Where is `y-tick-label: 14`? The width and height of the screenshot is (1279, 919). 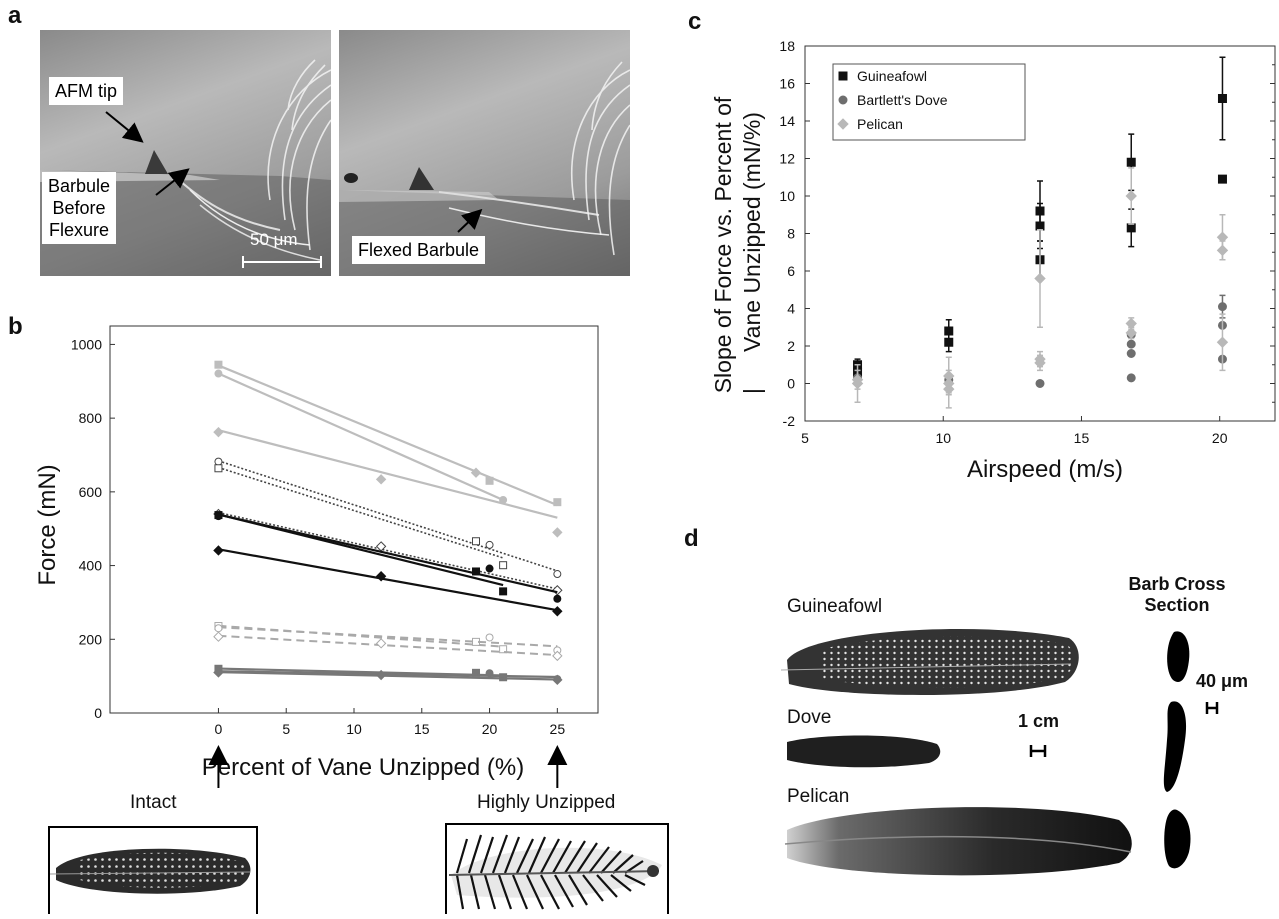 y-tick-label: 14 is located at coordinates (787, 121).